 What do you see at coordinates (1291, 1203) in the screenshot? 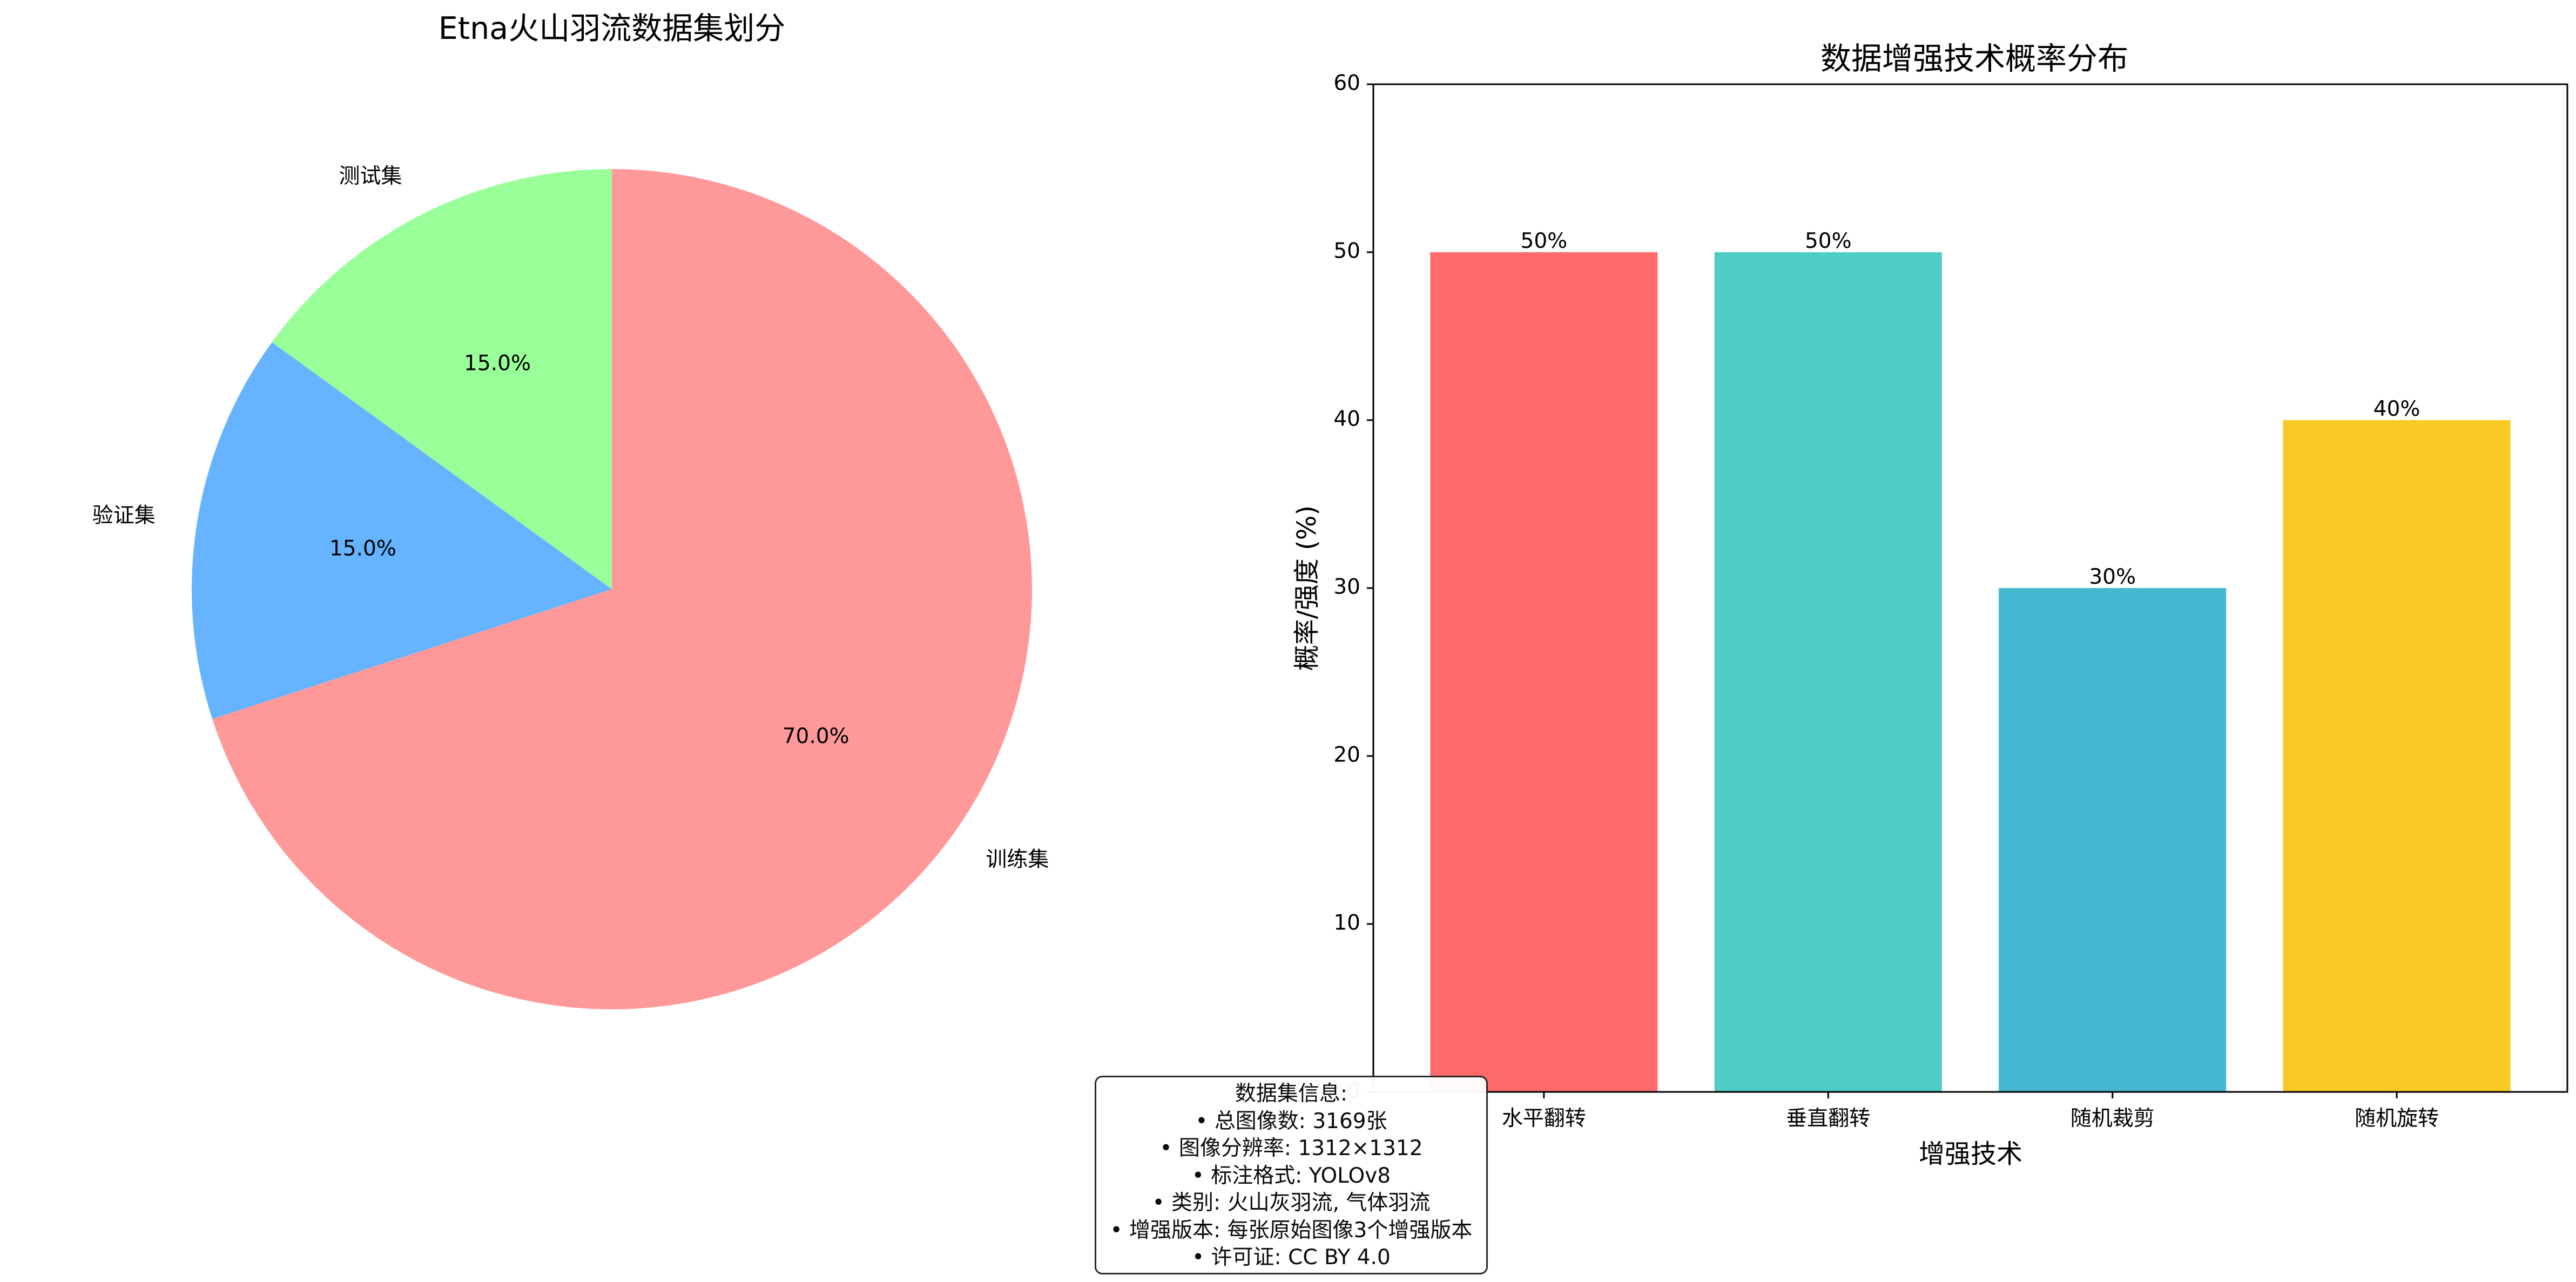
I see `info-line: • 类别: 火山灰羽流, 气体羽流` at bounding box center [1291, 1203].